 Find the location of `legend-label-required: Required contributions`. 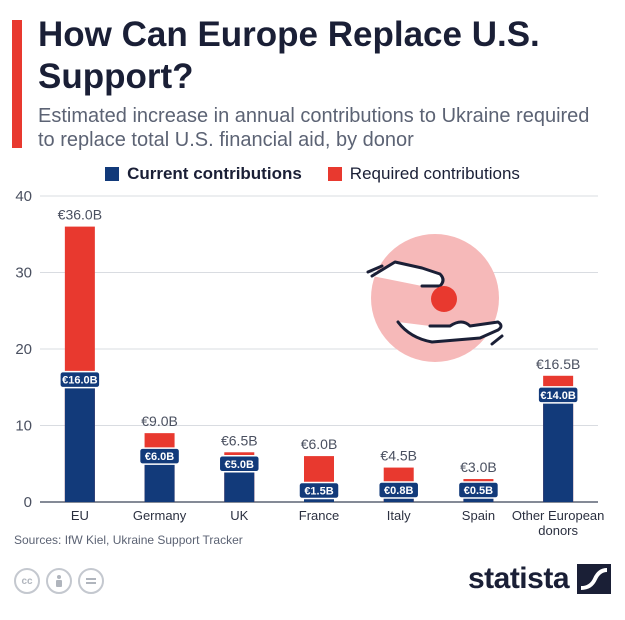

legend-label-required: Required contributions is located at coordinates (434, 173).